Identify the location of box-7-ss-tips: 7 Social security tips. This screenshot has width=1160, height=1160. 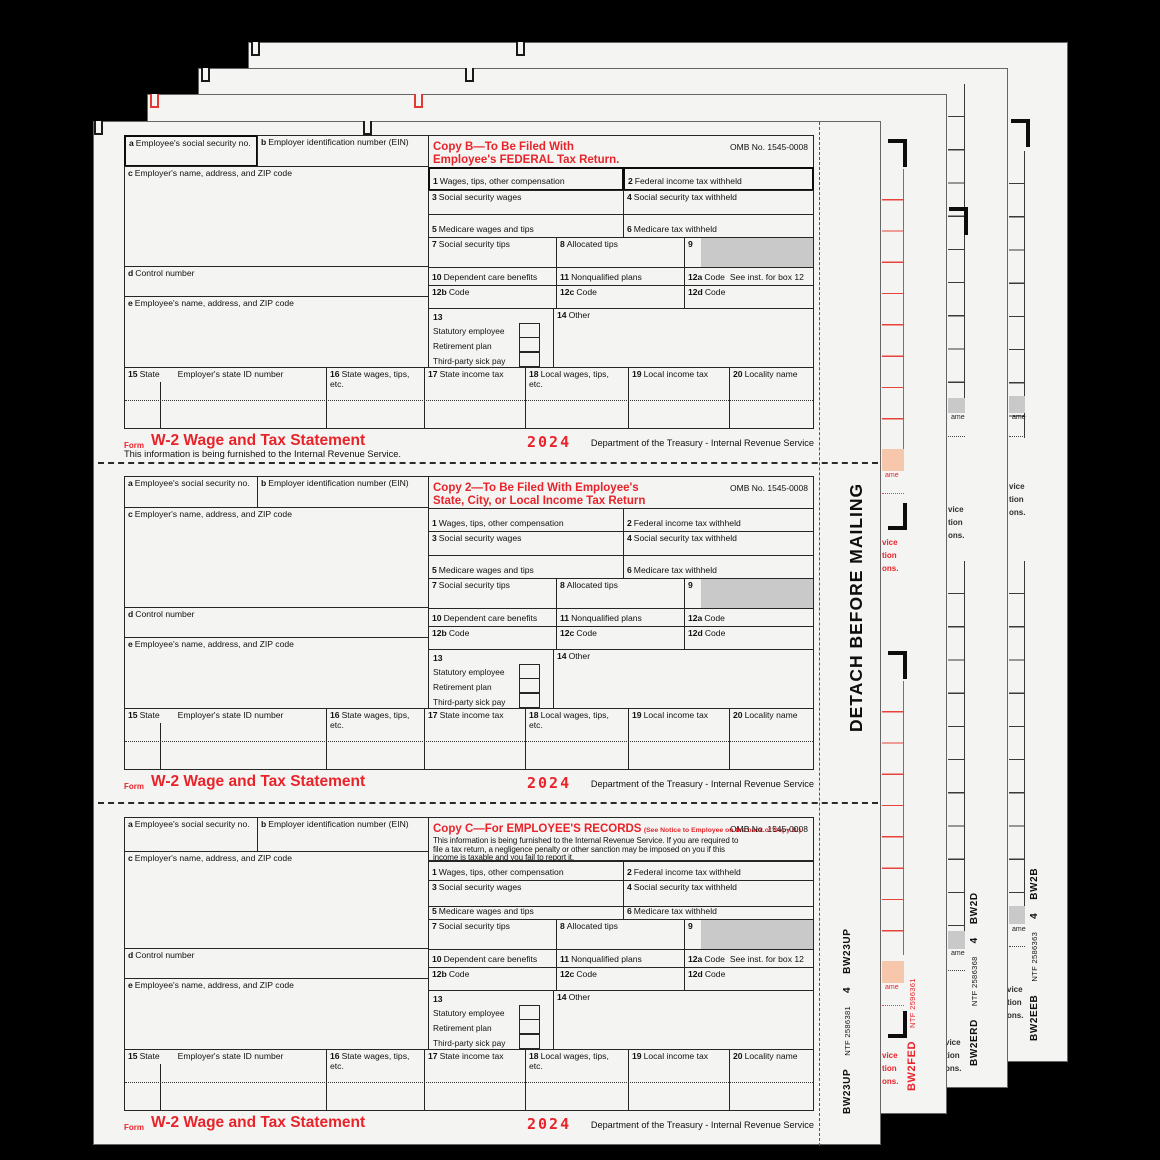
(492, 934).